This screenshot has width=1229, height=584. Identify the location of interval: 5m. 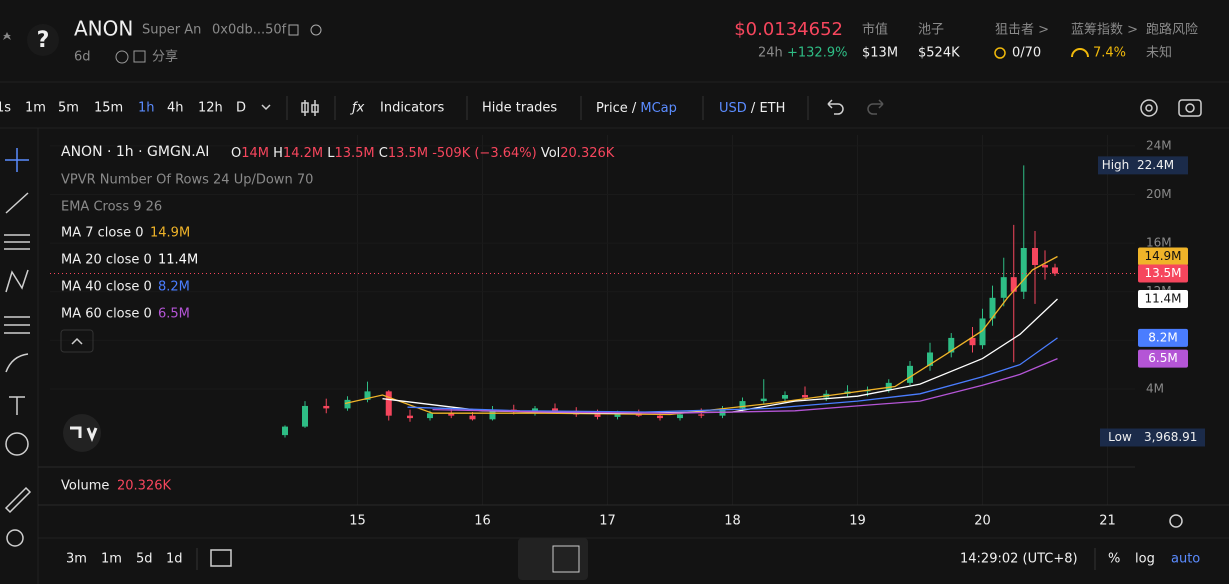
(68, 108).